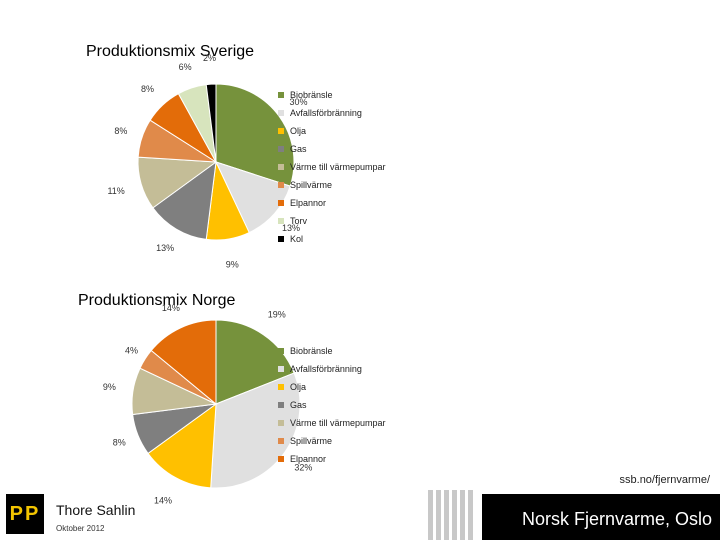 This screenshot has width=720, height=540. Describe the element at coordinates (147, 89) in the screenshot. I see `pie-label-0-elpannor: 8%` at that location.